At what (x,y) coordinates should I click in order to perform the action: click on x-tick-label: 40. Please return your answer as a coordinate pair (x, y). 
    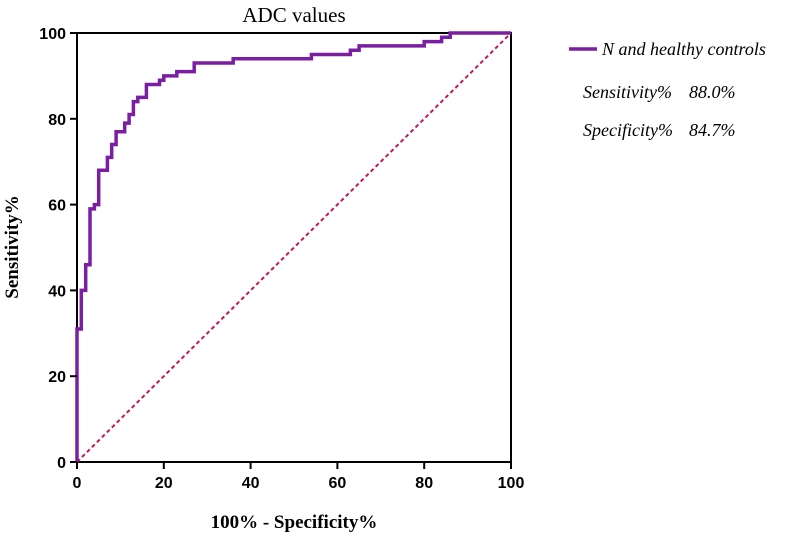
    Looking at the image, I should click on (251, 483).